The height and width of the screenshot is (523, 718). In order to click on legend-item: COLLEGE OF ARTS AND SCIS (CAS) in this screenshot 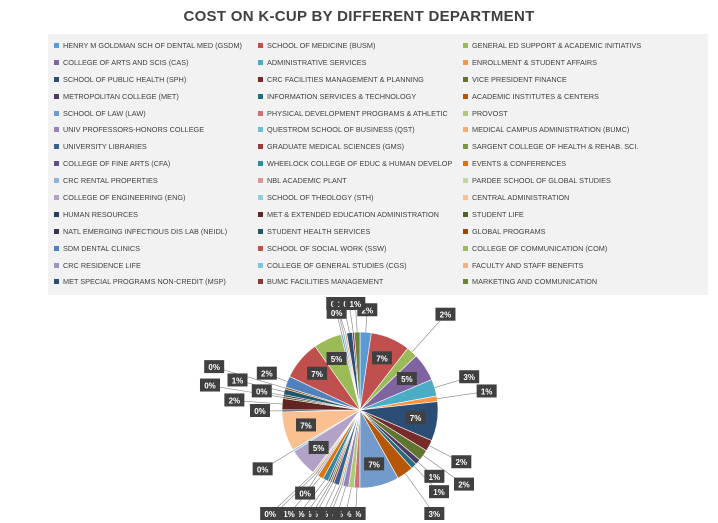, I will do `click(150, 62)`.